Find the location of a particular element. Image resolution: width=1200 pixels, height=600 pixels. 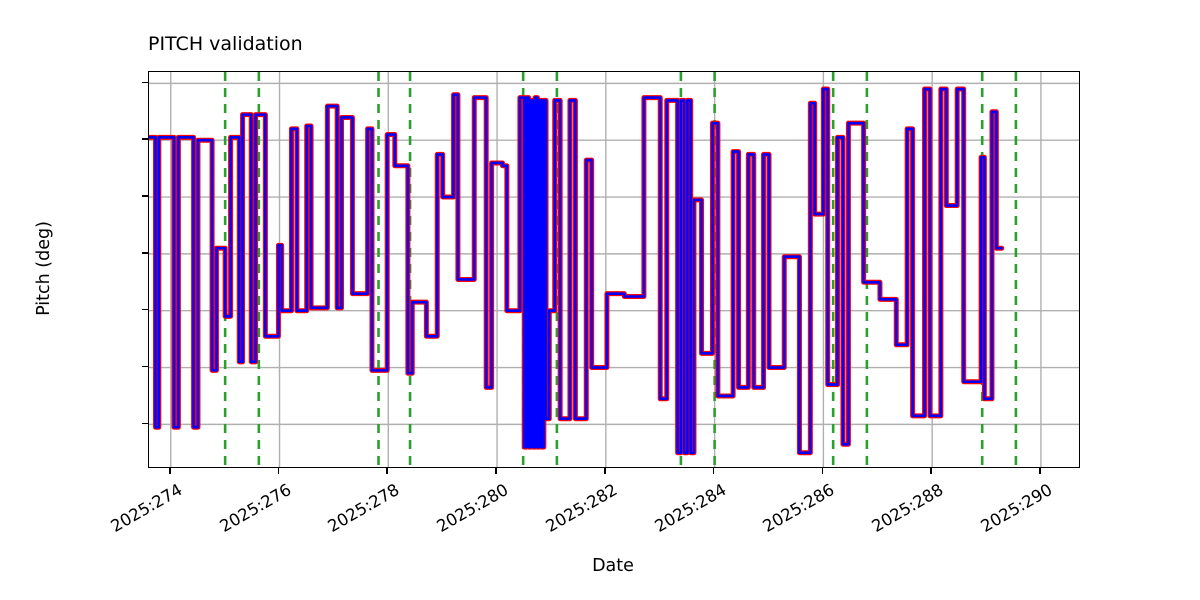

x-tick-label: 2025:276 is located at coordinates (255, 508).